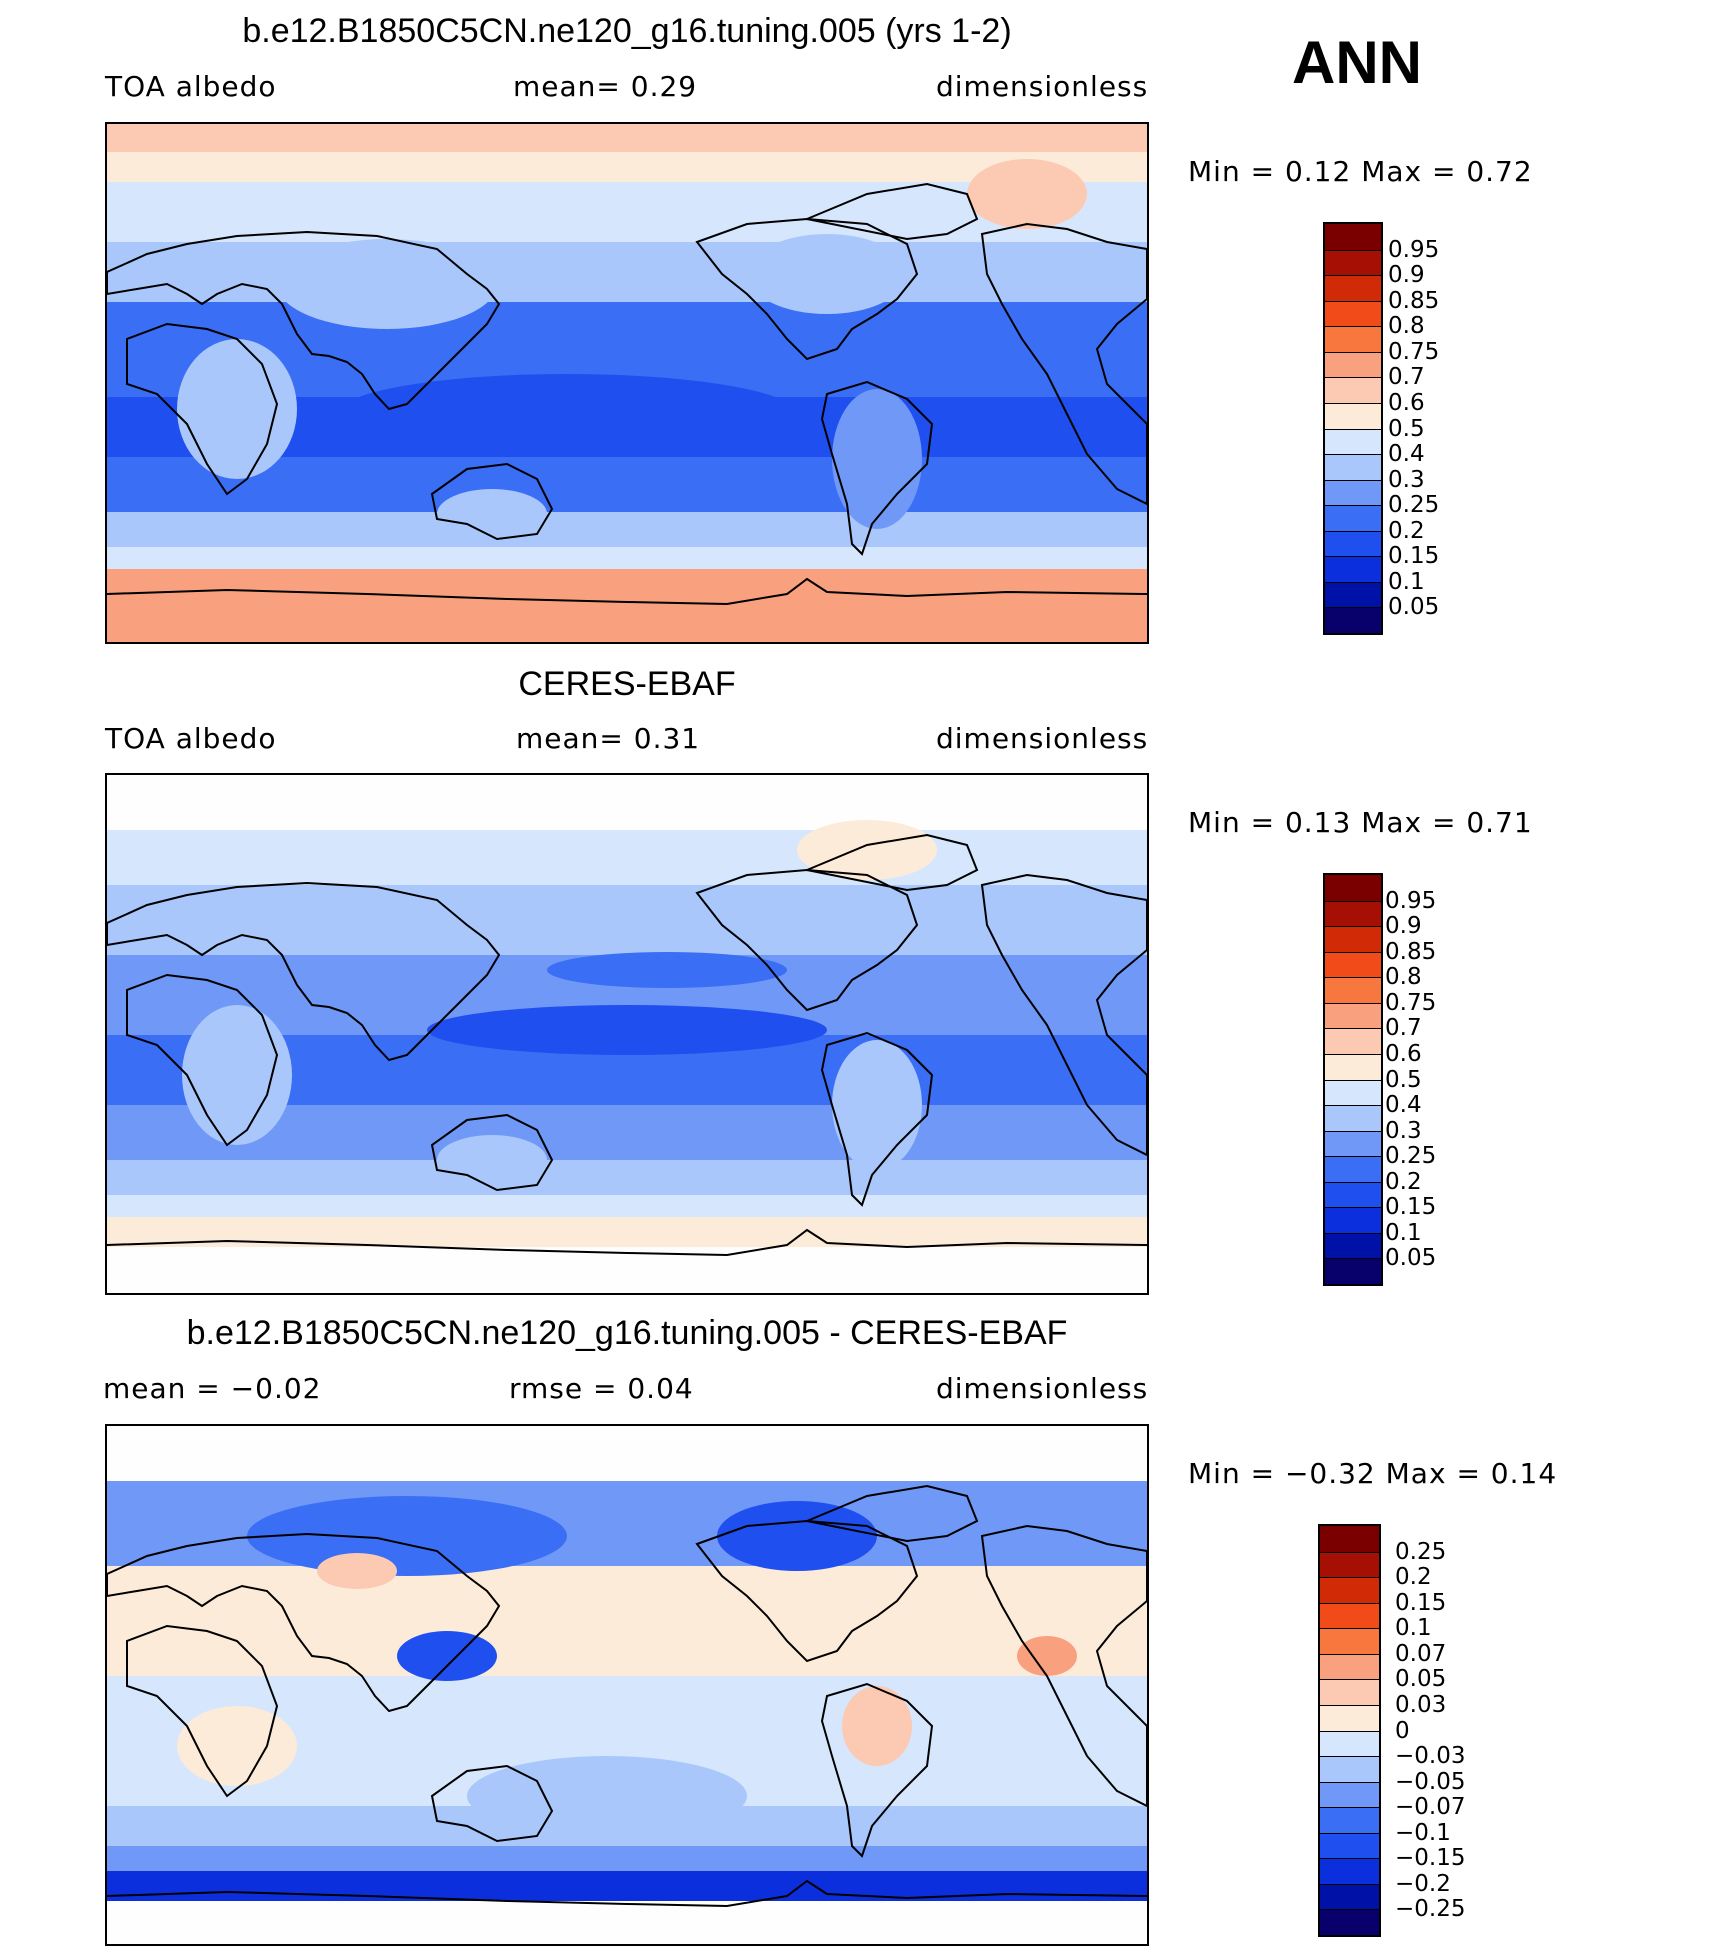 This screenshot has height=1952, width=1710. What do you see at coordinates (1406, 479) in the screenshot?
I see `colorbar-tick-label: 0.3` at bounding box center [1406, 479].